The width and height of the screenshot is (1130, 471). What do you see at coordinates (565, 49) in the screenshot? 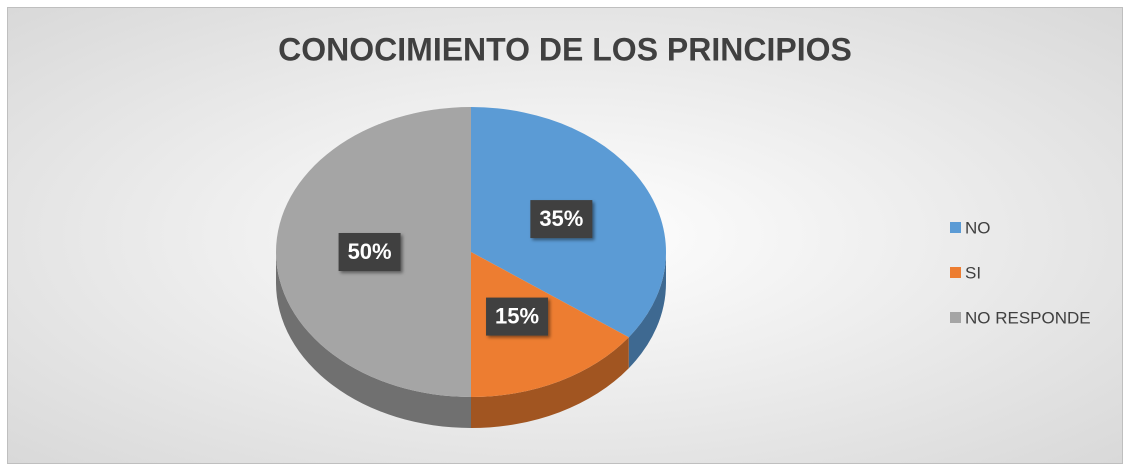
I see `chart-title: CONOCIMIENTO DE LOS PRINCIPIOS` at bounding box center [565, 49].